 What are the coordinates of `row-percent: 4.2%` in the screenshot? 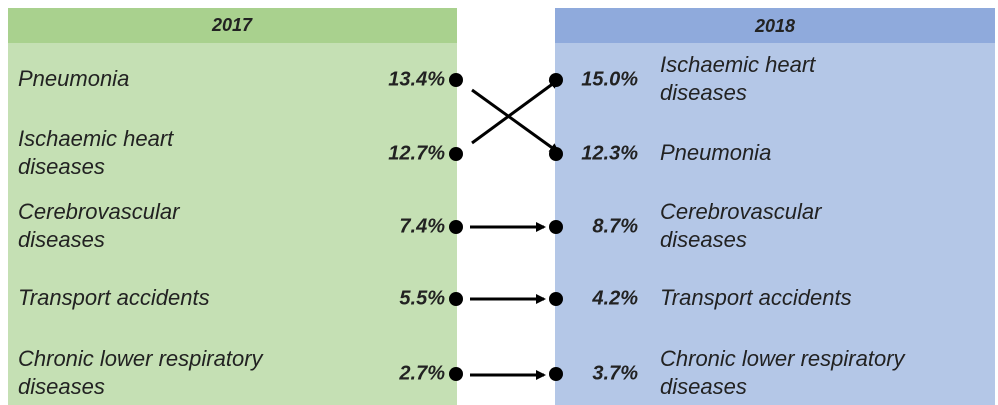 It's located at (614, 298).